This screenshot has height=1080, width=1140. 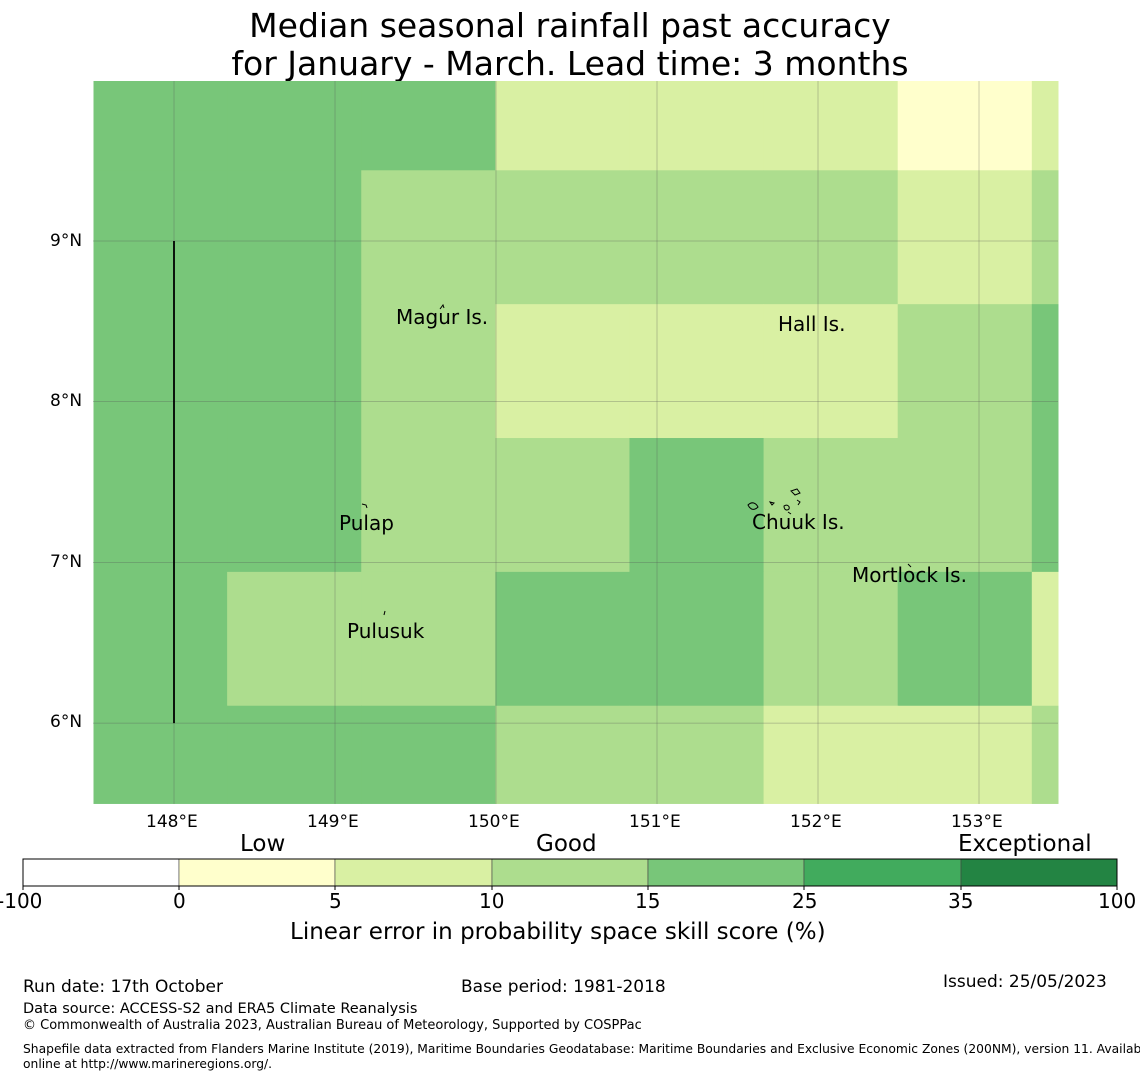 I want to click on colorbar-heading-exceptional: Exceptional, so click(x=1025, y=844).